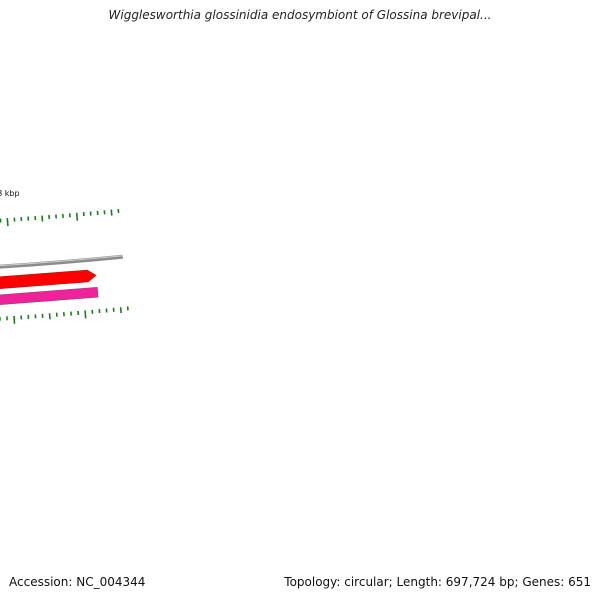  I want to click on genome-backbone-highlight, so click(61, 261).